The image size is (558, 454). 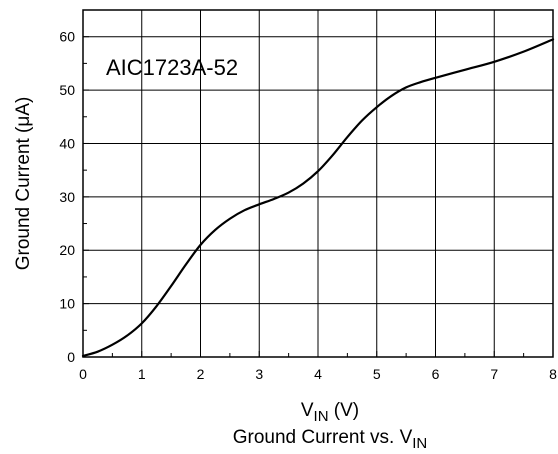 What do you see at coordinates (321, 416) in the screenshot?
I see `x-axis-title-subscript: IN` at bounding box center [321, 416].